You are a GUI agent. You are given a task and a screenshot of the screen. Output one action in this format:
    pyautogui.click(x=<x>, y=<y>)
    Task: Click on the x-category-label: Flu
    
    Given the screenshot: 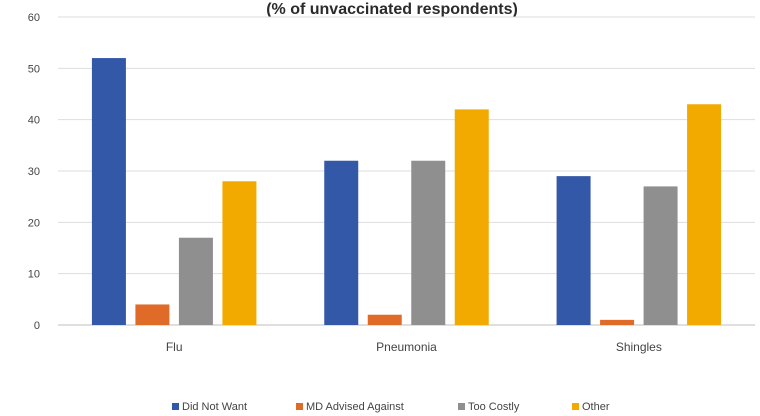 What is the action you would take?
    pyautogui.click(x=174, y=347)
    